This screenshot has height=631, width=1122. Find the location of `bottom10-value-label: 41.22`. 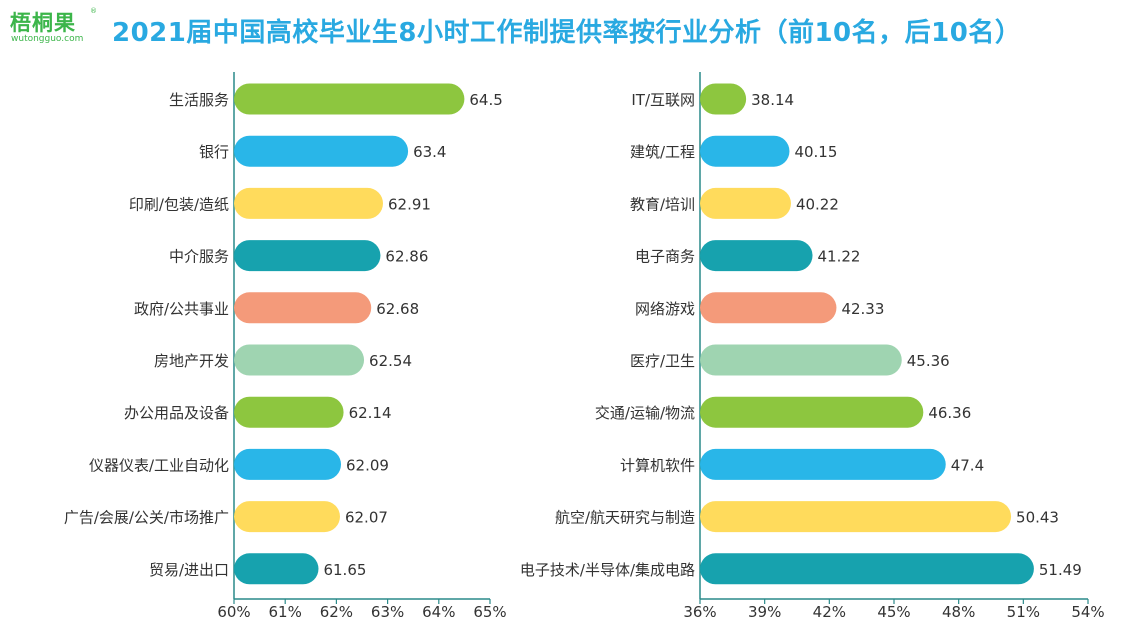

bottom10-value-label: 41.22 is located at coordinates (839, 257).